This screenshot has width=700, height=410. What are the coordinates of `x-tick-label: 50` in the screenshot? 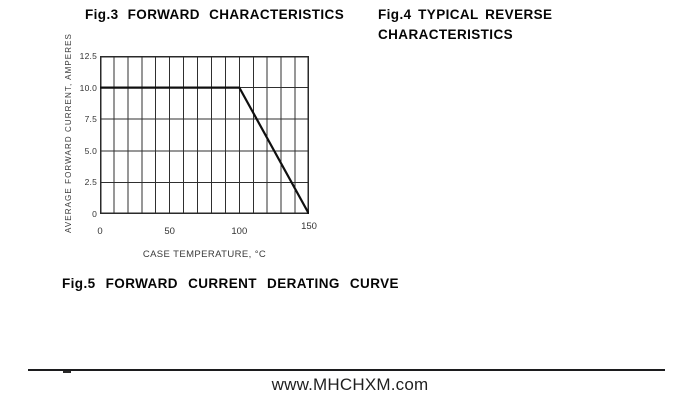 It's located at (169, 231).